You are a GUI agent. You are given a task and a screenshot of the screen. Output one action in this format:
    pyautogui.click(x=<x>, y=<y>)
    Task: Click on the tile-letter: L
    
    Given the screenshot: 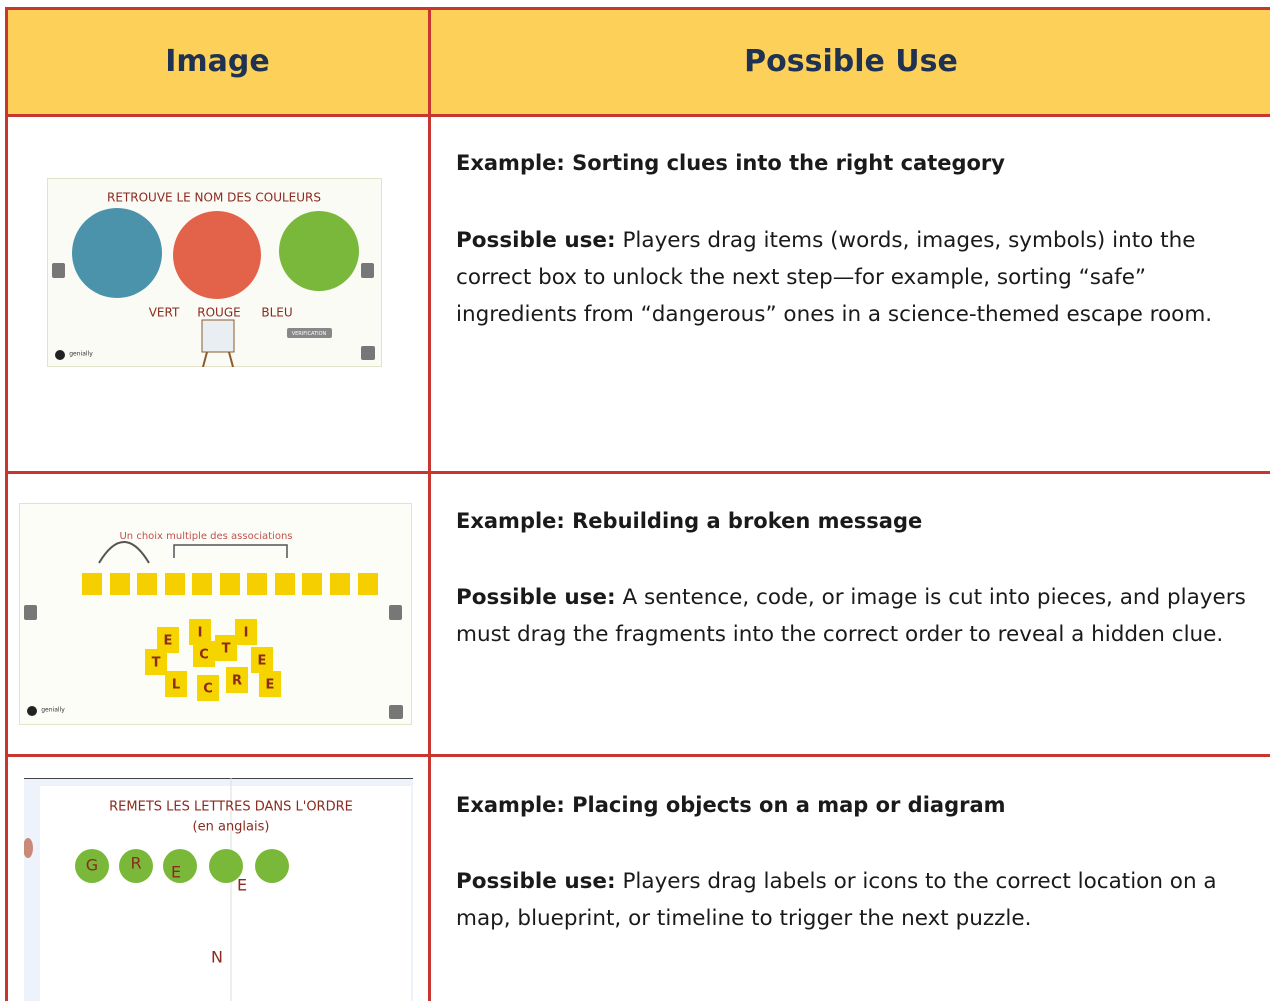 What is the action you would take?
    pyautogui.click(x=176, y=685)
    